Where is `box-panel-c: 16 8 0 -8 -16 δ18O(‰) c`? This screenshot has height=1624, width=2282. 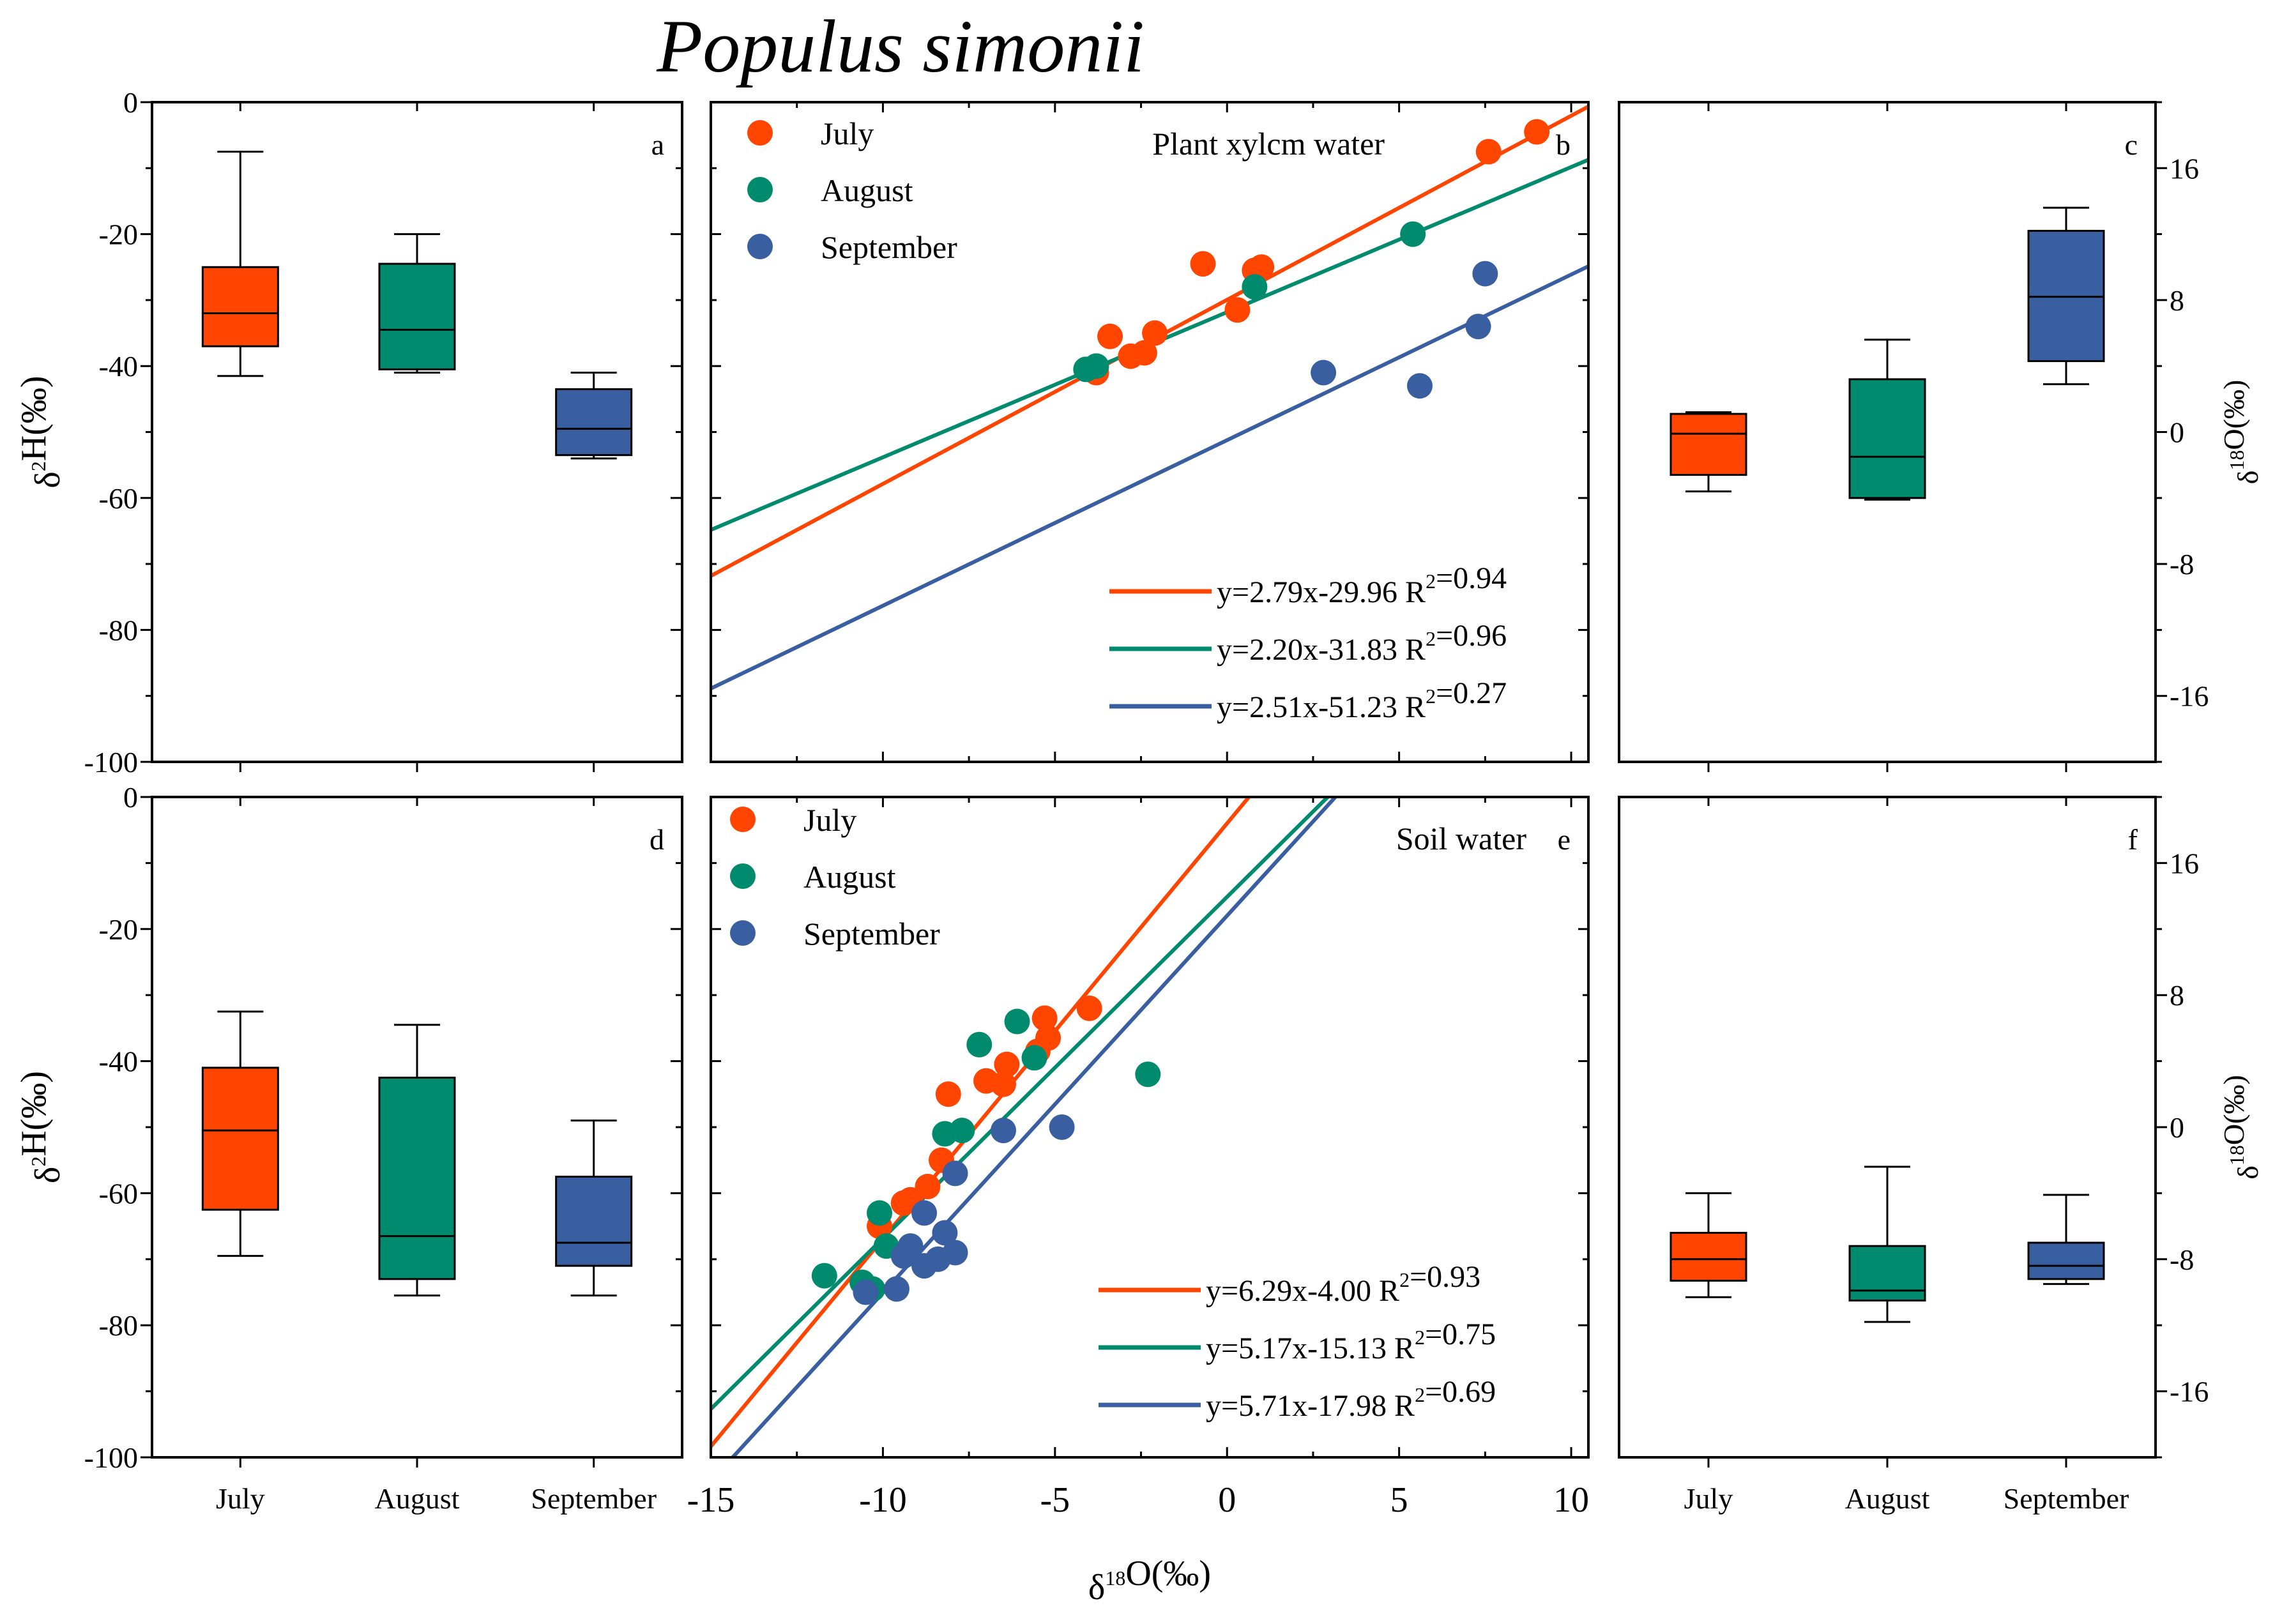
box-panel-c: 16 8 0 -8 -16 δ18O(‰) c is located at coordinates (1941, 437).